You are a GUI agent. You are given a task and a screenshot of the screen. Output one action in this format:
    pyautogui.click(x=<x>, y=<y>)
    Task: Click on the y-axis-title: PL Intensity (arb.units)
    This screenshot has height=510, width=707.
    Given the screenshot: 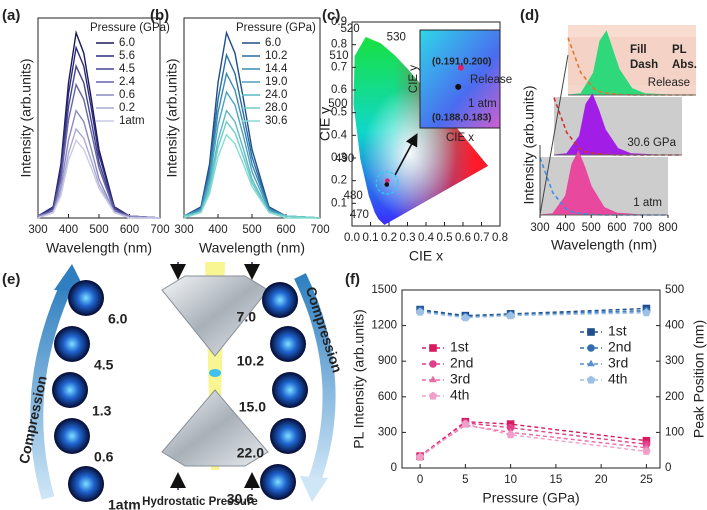 What is the action you would take?
    pyautogui.click(x=359, y=379)
    